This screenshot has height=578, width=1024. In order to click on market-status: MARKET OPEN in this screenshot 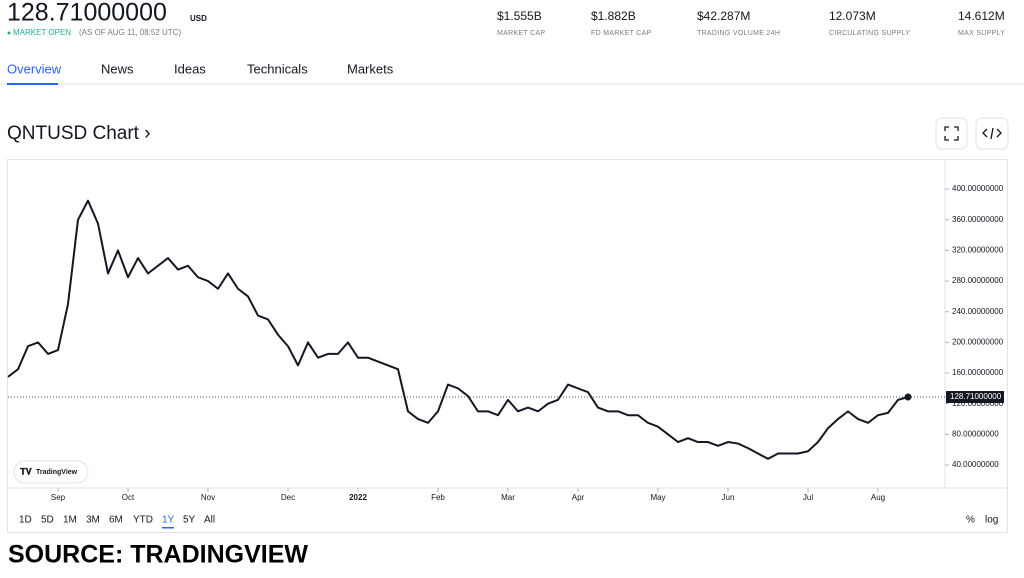, I will do `click(42, 32)`.